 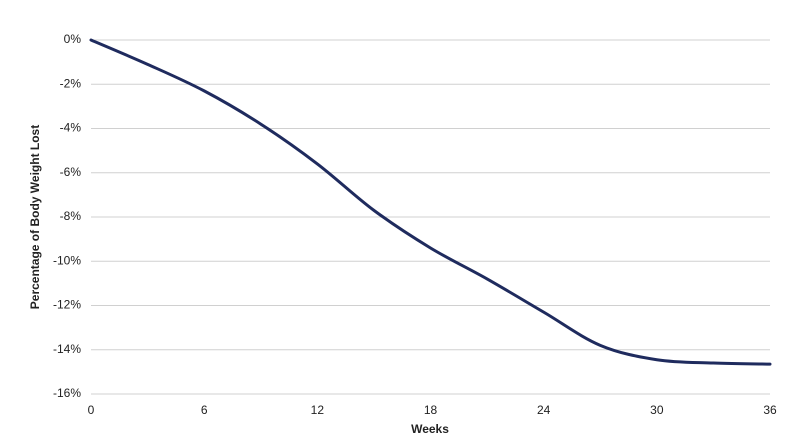 What do you see at coordinates (67, 349) in the screenshot?
I see `y-tick-label: -14%` at bounding box center [67, 349].